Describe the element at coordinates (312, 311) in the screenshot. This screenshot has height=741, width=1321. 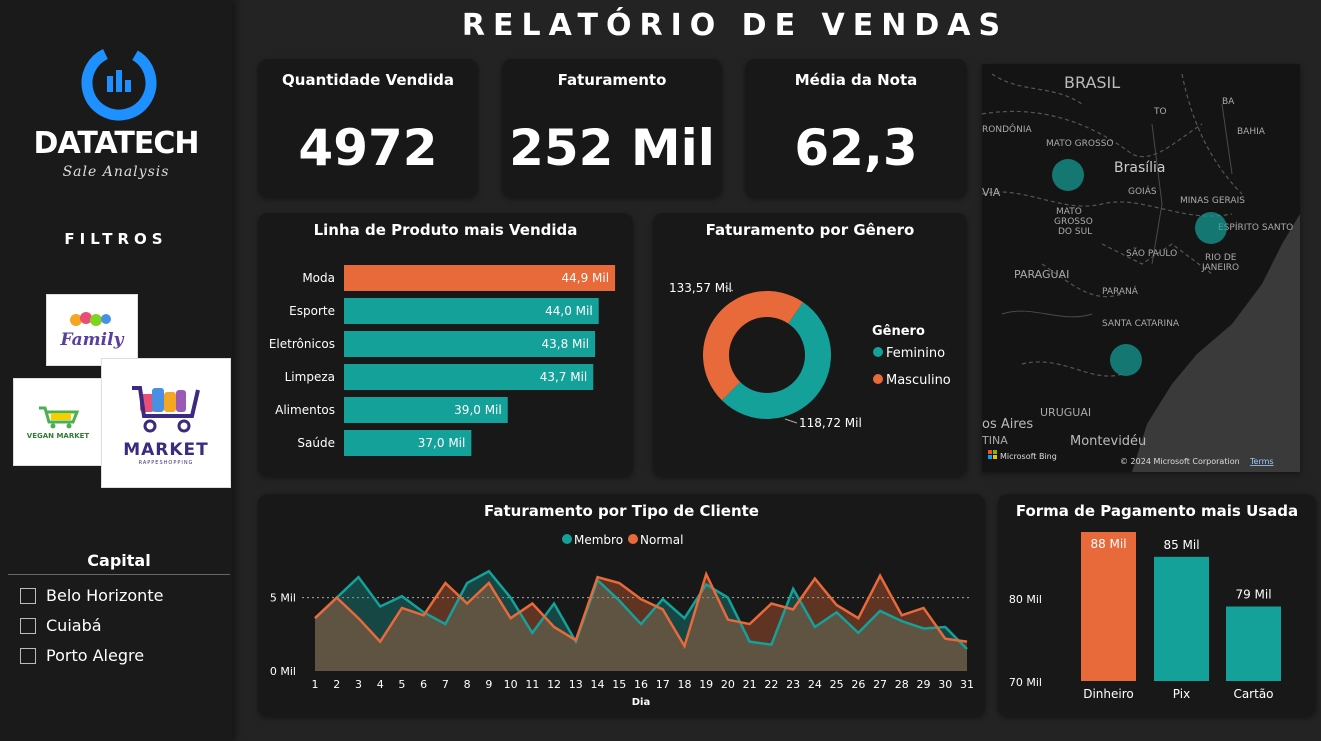
I see `bar-category-label: Esporte` at that location.